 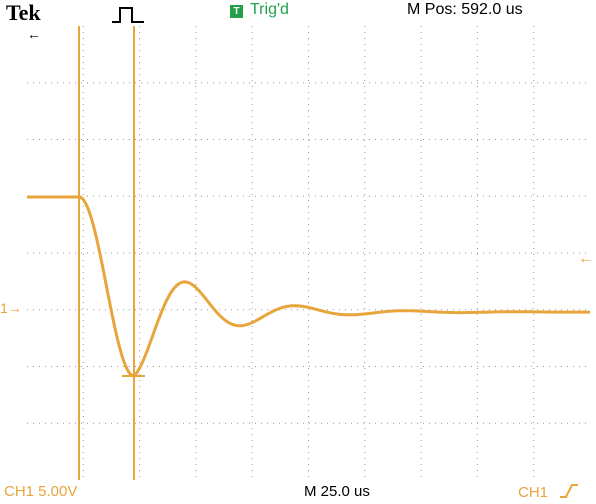 What do you see at coordinates (269, 9) in the screenshot?
I see `trigger-status: Trig'd` at bounding box center [269, 9].